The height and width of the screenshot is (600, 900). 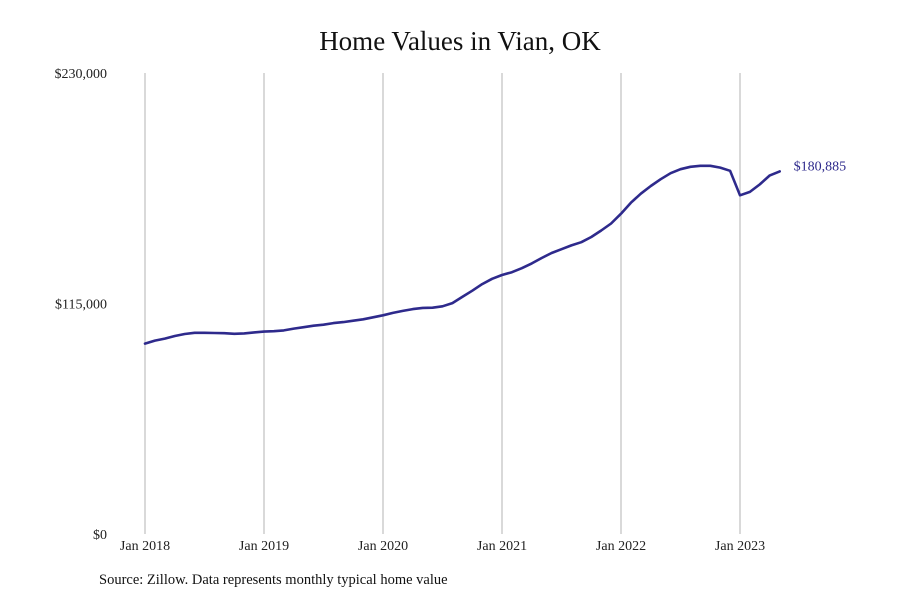 What do you see at coordinates (100, 535) in the screenshot?
I see `y-tick-label: $0` at bounding box center [100, 535].